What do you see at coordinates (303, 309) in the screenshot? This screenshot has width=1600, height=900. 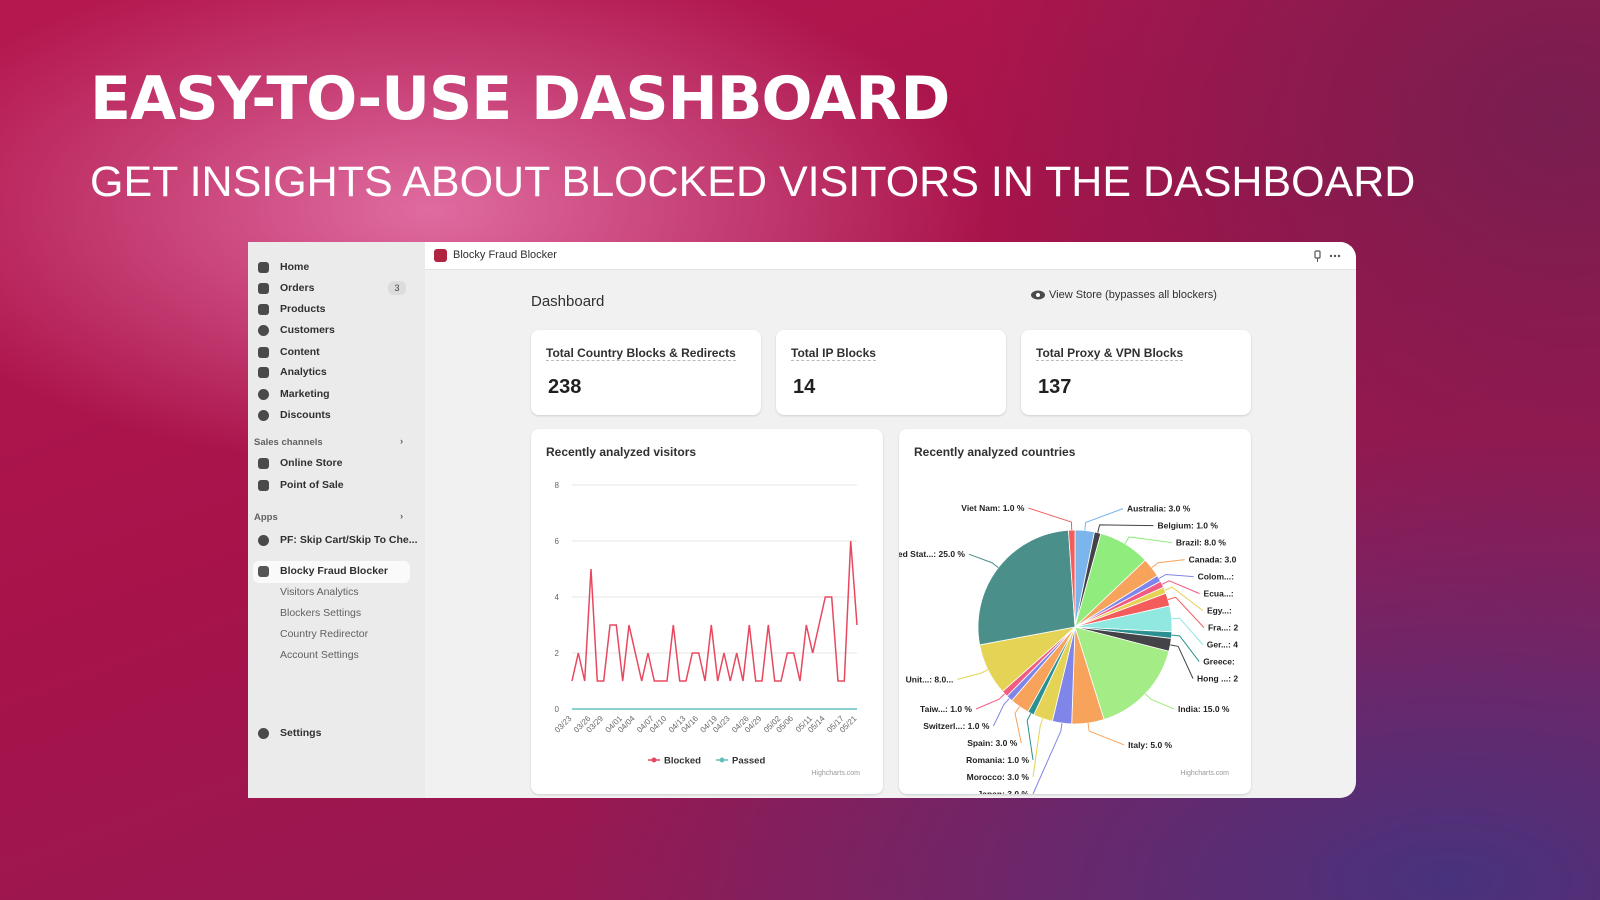 I see `nav-item: Products` at bounding box center [303, 309].